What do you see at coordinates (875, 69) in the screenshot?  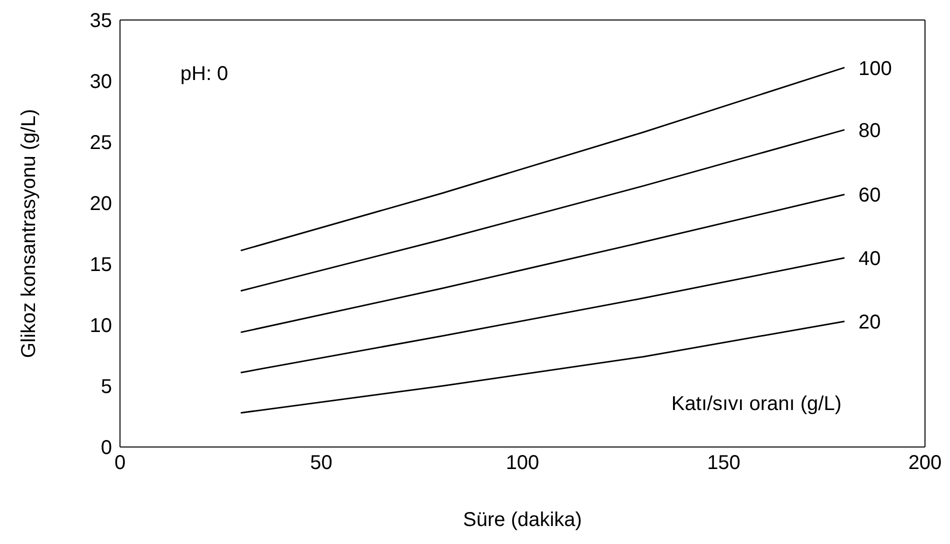 I see `series-label: 100` at bounding box center [875, 69].